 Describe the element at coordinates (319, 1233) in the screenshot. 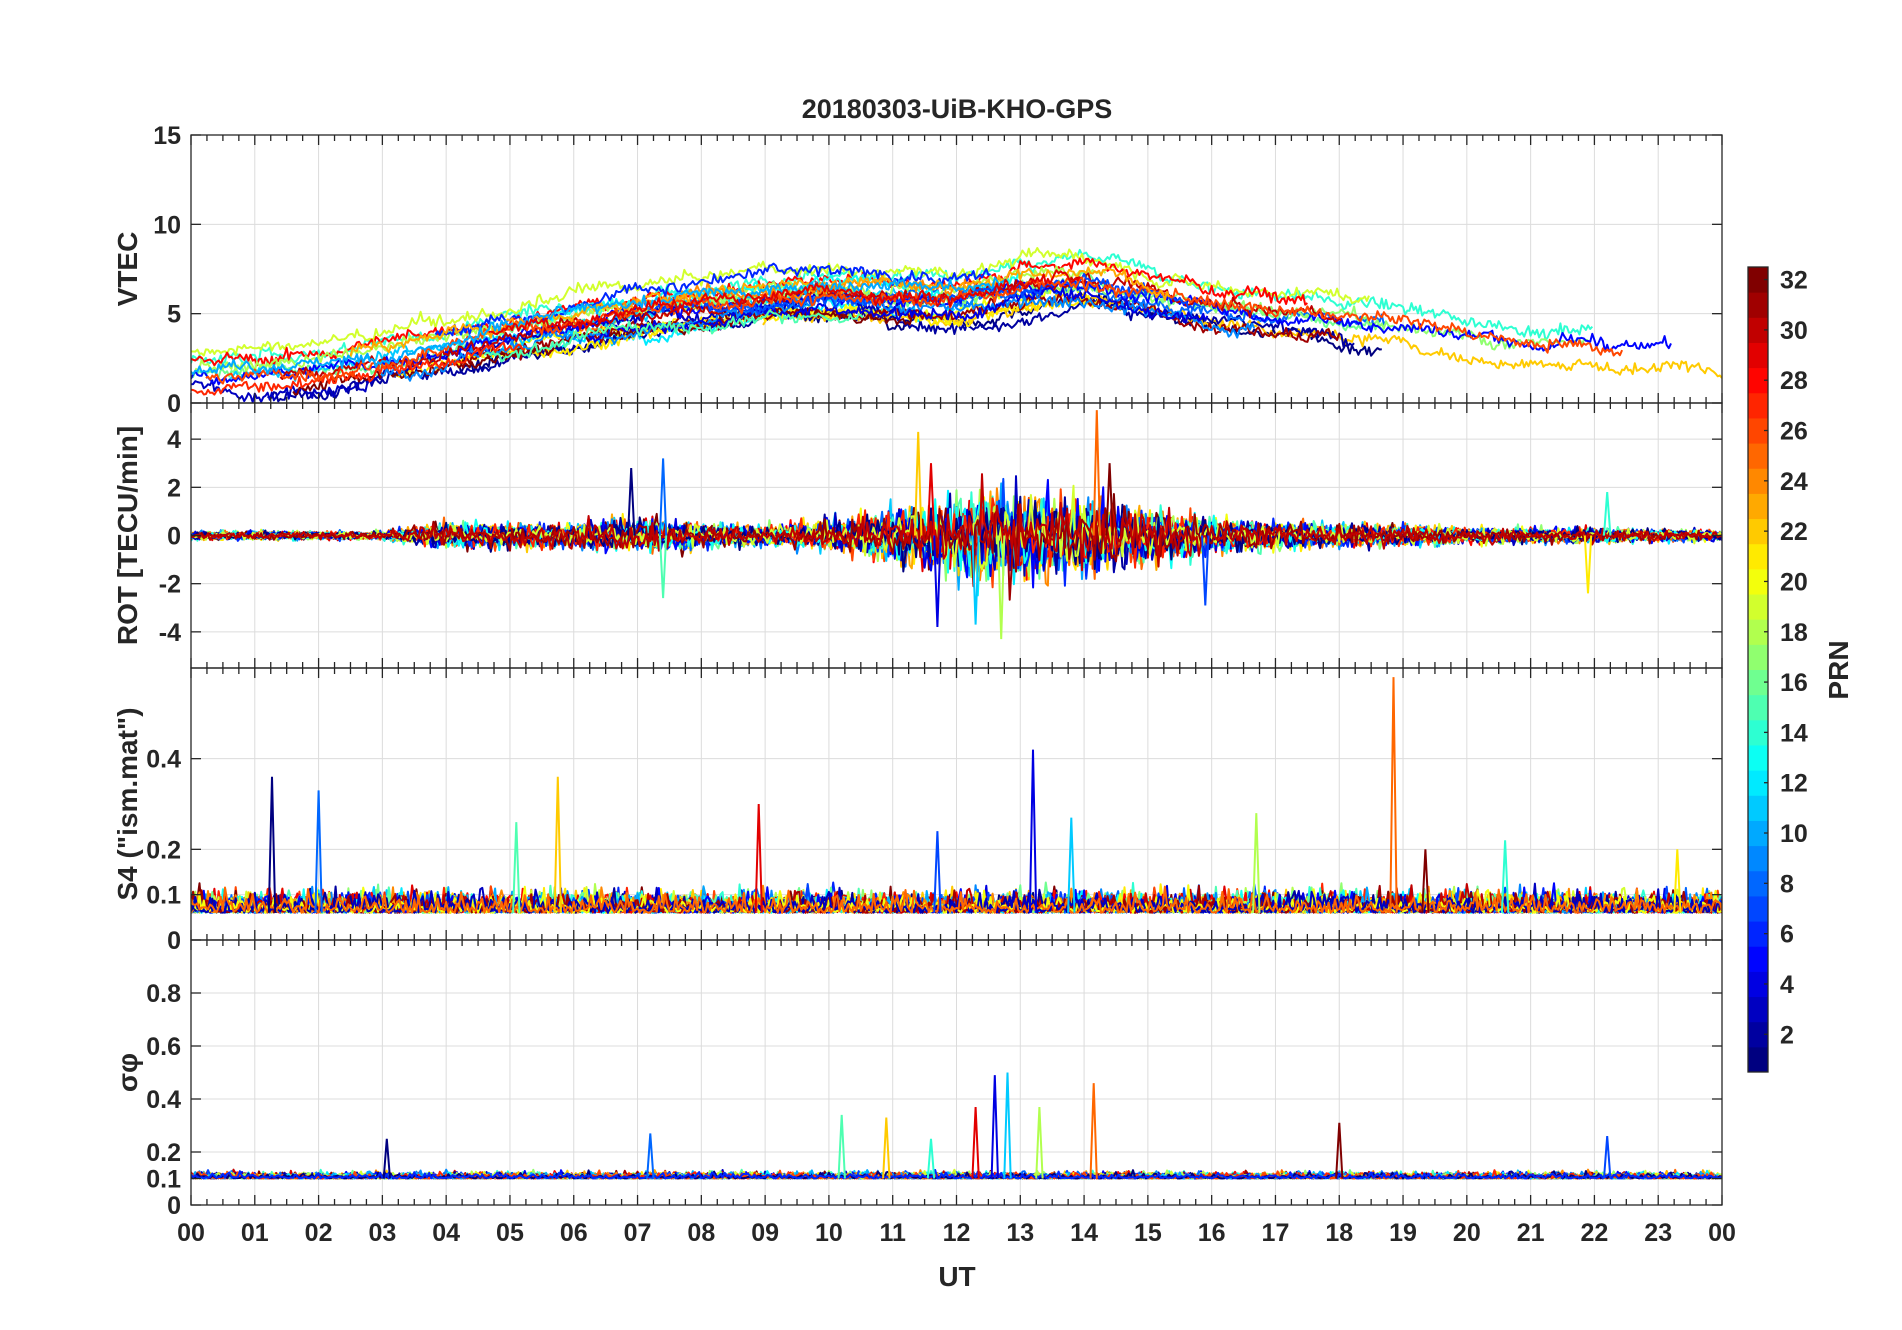

I see `x-tick-label: 02` at that location.